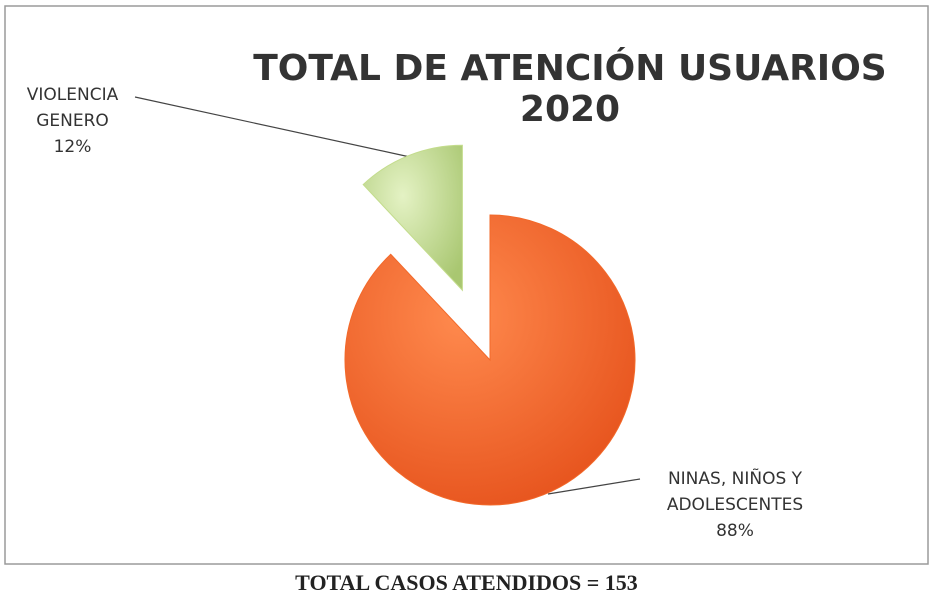  Describe the element at coordinates (466, 582) in the screenshot. I see `caption: TOTAL CASOS ATENDIDOS = 153` at that location.